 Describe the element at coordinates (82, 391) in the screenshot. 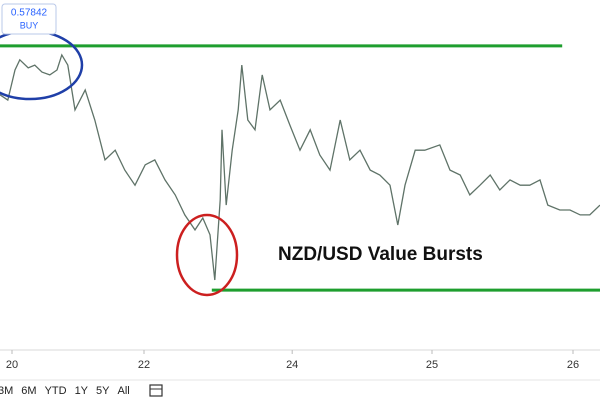

I see `range-button: 1Y` at that location.